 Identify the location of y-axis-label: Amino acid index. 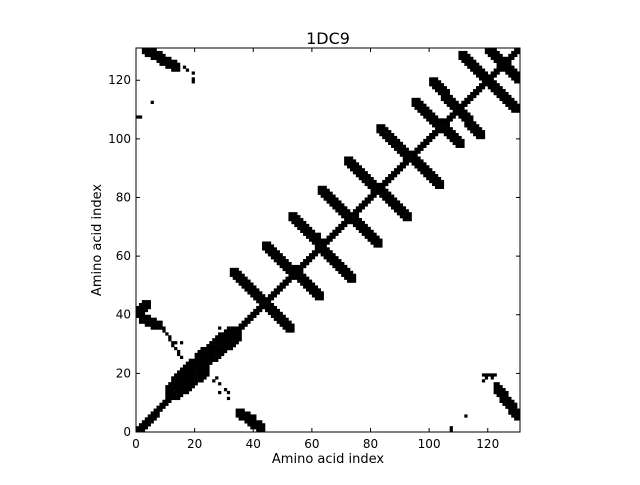
(97, 240).